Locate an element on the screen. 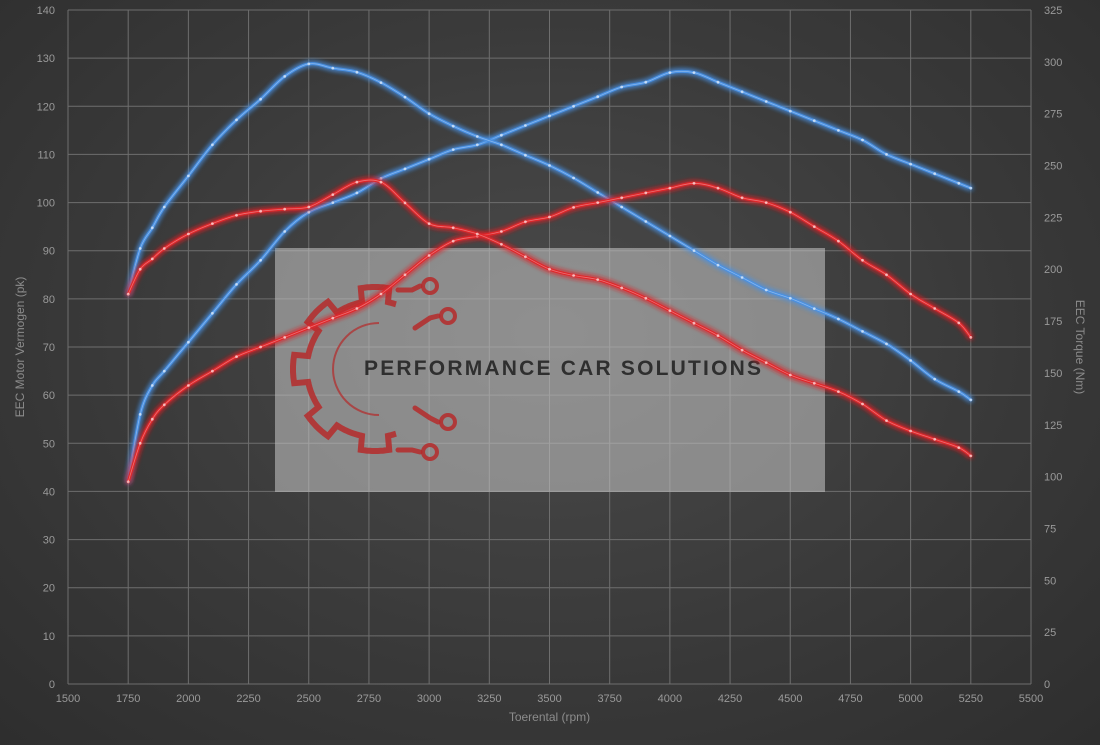 This screenshot has width=1100, height=745. y-left-tick-label: 70 is located at coordinates (49, 348).